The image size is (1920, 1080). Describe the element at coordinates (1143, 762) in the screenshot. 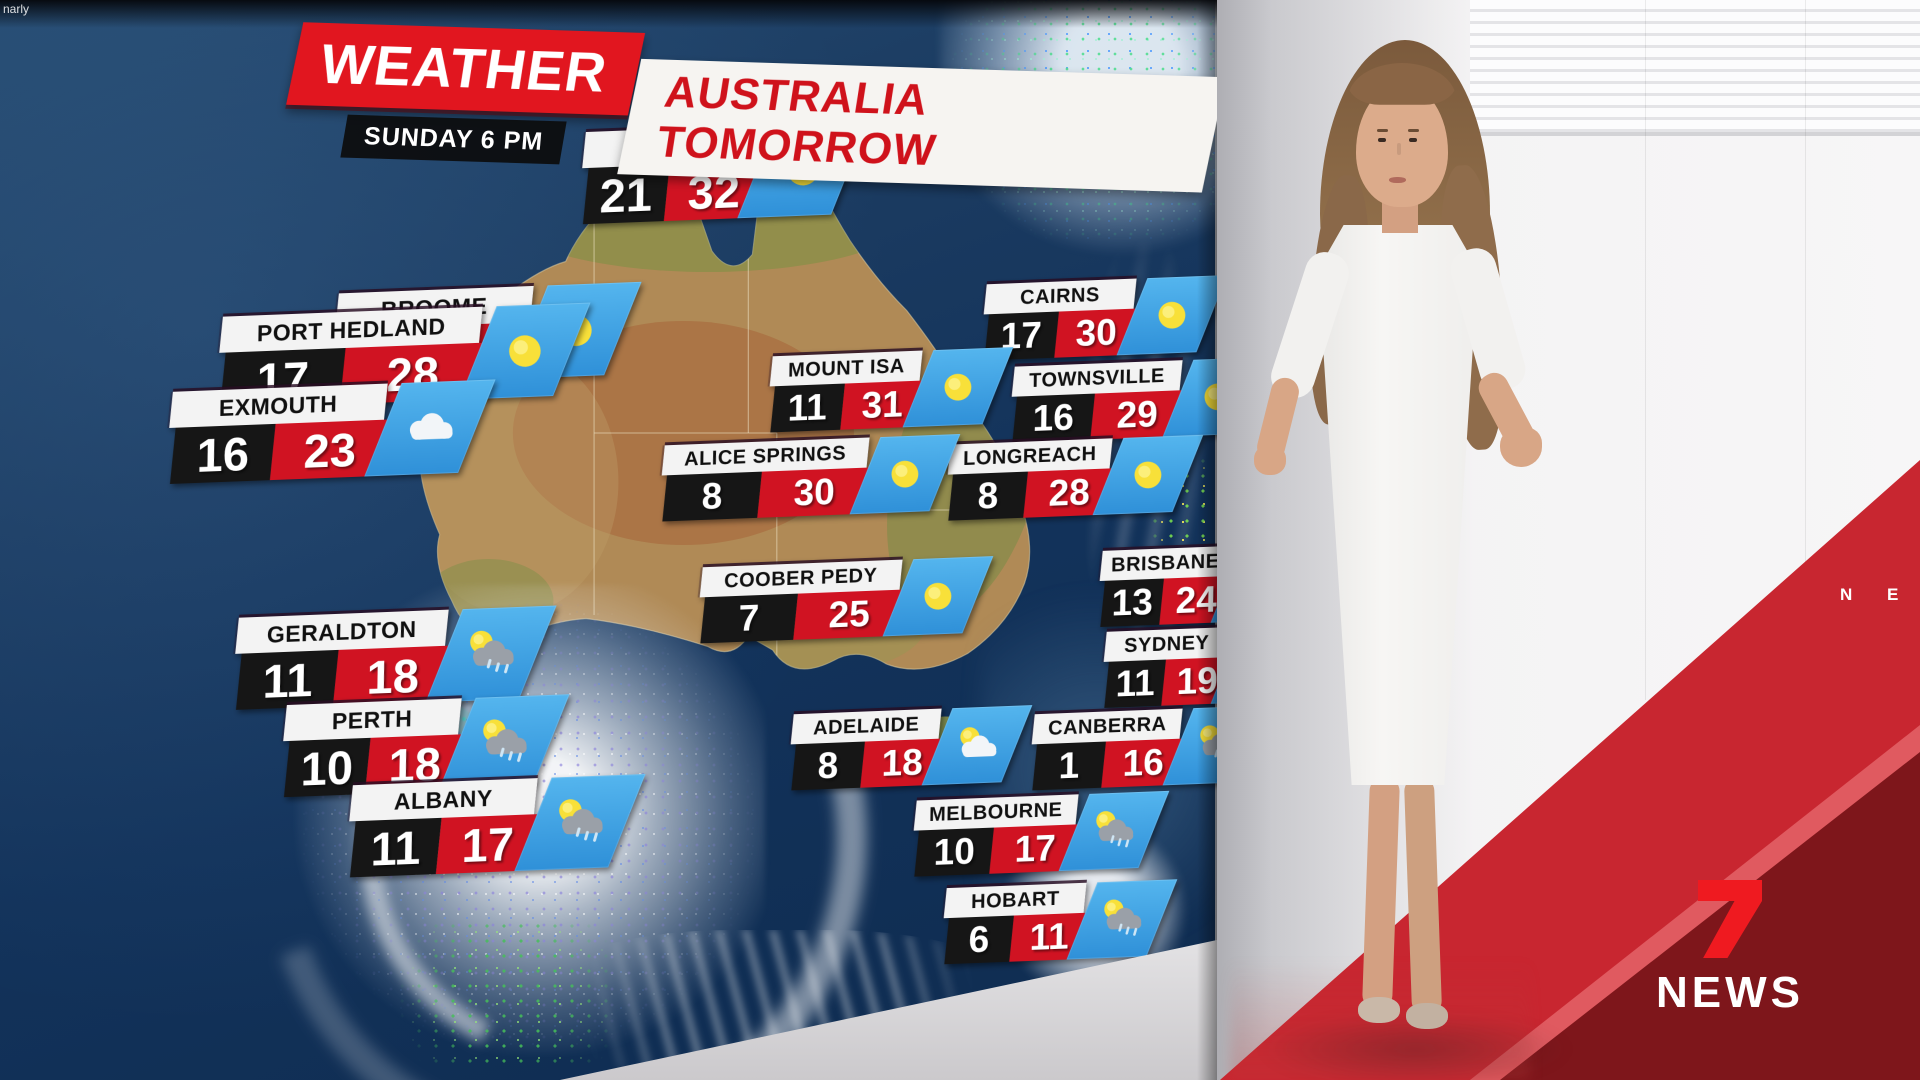

I see `high-temp: 16` at that location.